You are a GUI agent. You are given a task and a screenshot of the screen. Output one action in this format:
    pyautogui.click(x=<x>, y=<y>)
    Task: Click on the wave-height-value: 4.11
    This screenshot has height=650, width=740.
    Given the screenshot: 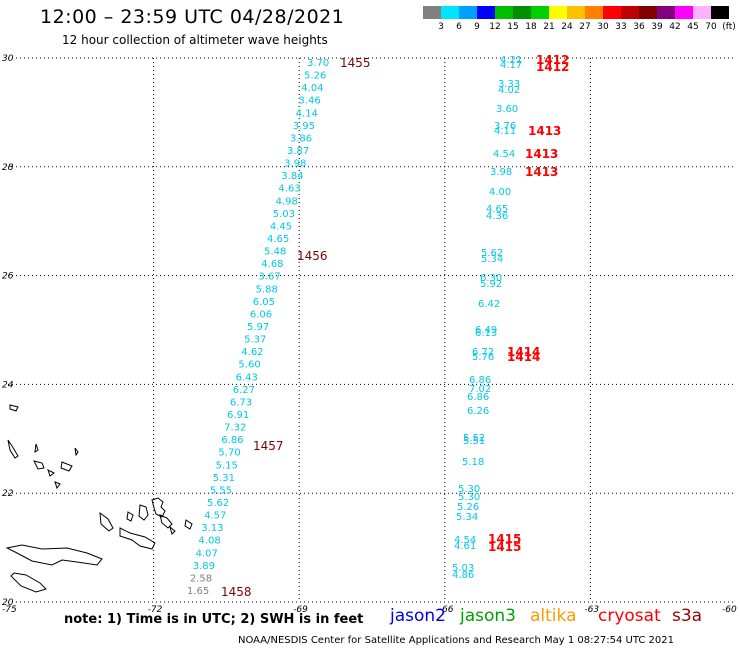 What is the action you would take?
    pyautogui.click(x=505, y=131)
    